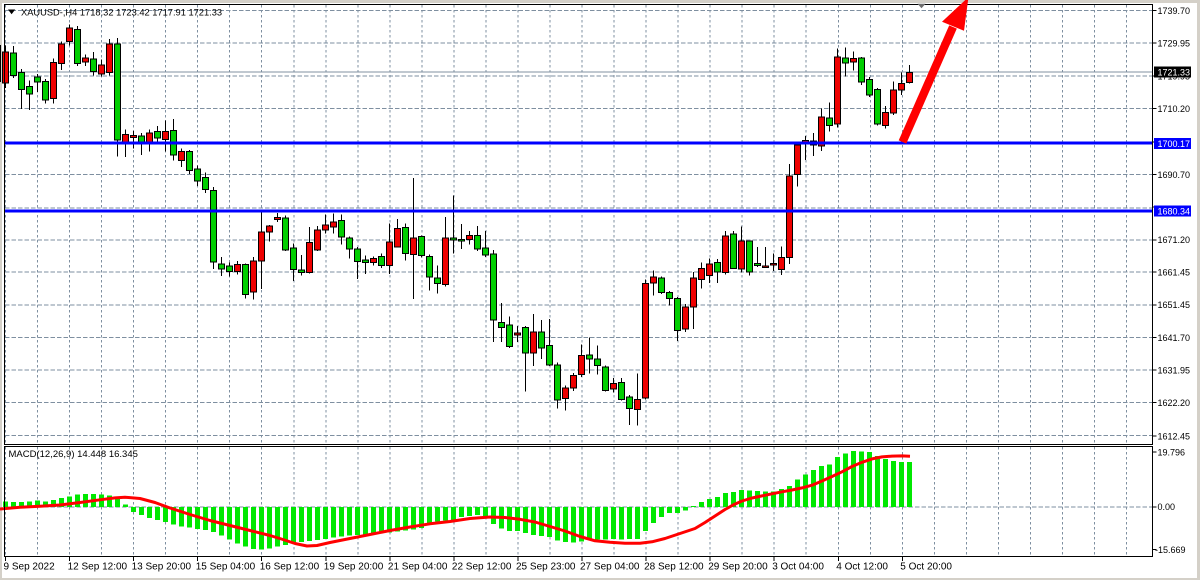 This screenshot has width=1200, height=580. I want to click on svg-text: 19.796, so click(1172, 452).